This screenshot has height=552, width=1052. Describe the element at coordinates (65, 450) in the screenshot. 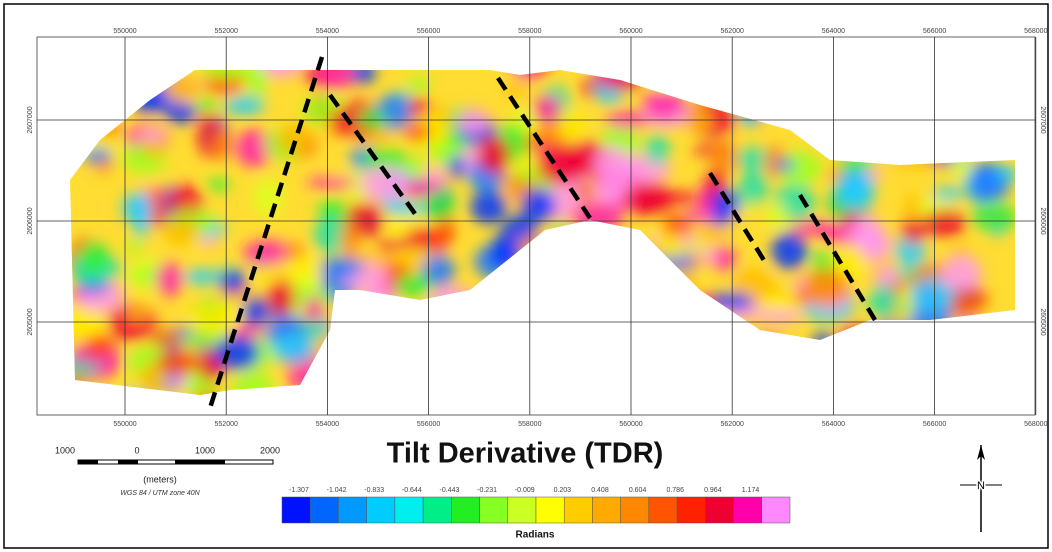

I see `scale-label: 1000` at that location.